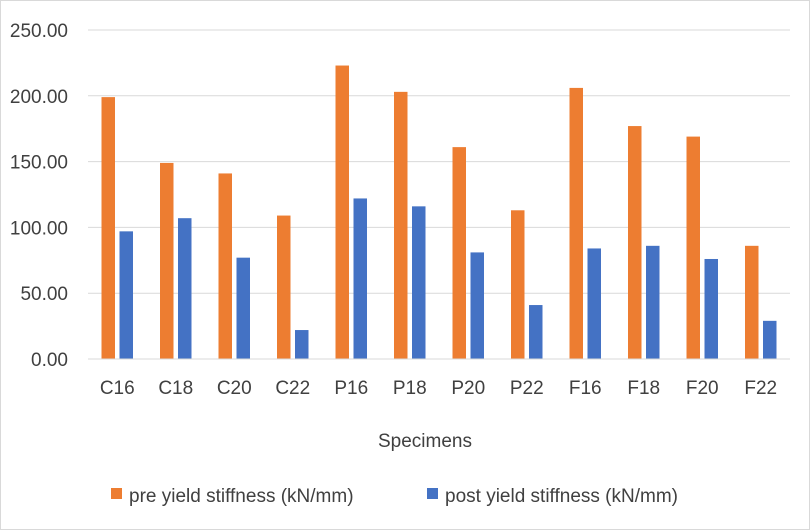  I want to click on y-tick-label: 250.00, so click(39, 31).